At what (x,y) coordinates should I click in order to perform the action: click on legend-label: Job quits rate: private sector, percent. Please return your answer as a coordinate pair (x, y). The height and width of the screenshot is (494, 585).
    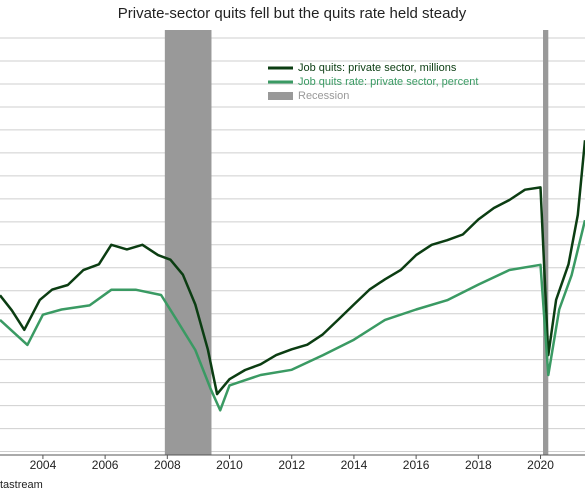
    Looking at the image, I should click on (388, 82).